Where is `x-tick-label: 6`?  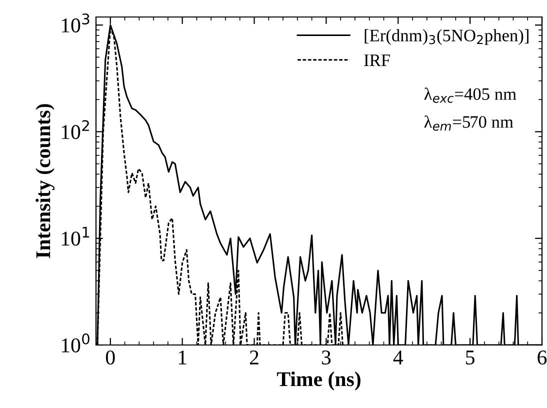
x-tick-label: 6 is located at coordinates (542, 357).